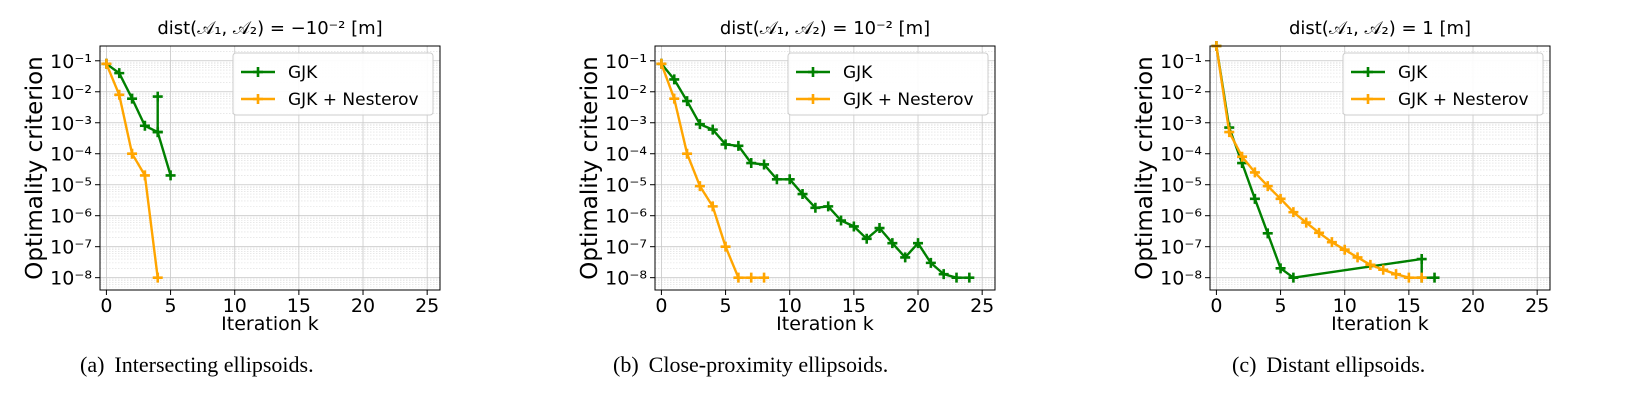  I want to click on caption-text: Close-proximity ellipsoids., so click(768, 364).